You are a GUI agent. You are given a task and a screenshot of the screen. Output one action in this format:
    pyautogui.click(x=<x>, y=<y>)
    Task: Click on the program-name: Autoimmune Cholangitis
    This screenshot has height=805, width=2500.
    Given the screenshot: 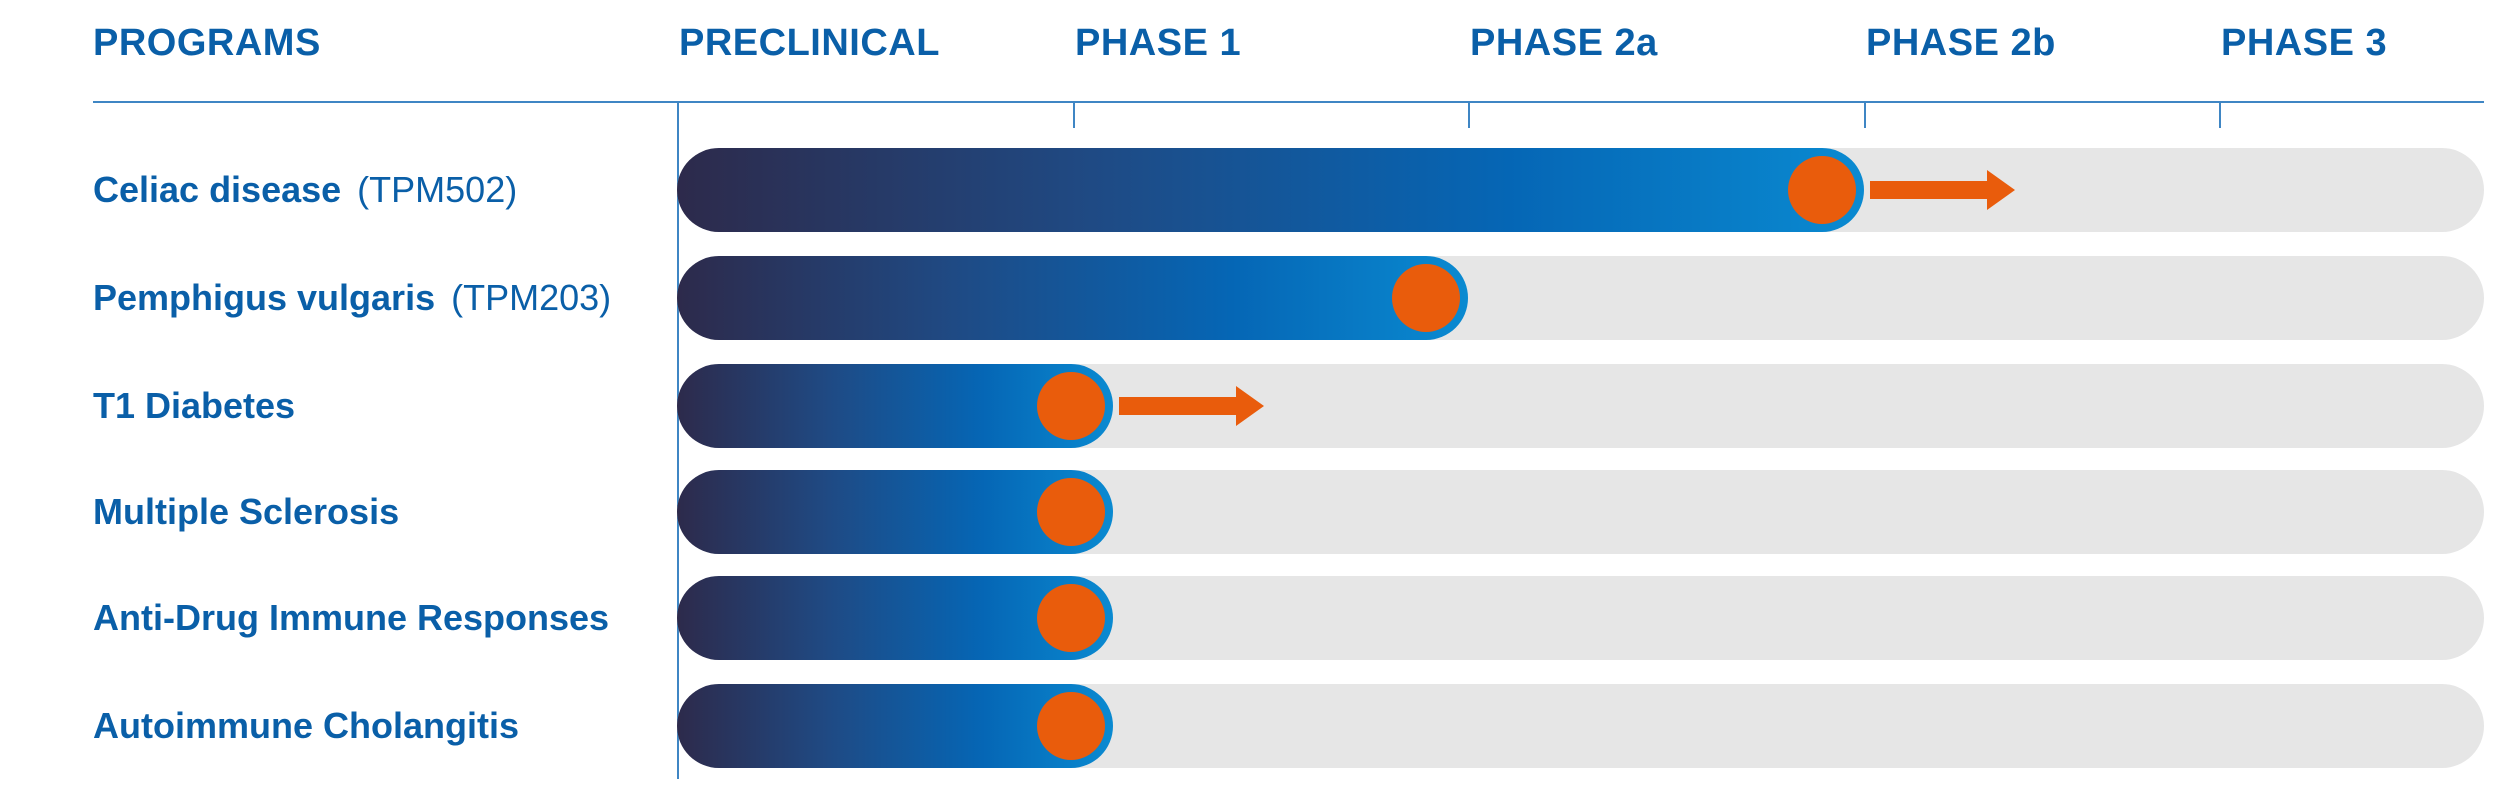 What is the action you would take?
    pyautogui.click(x=306, y=725)
    